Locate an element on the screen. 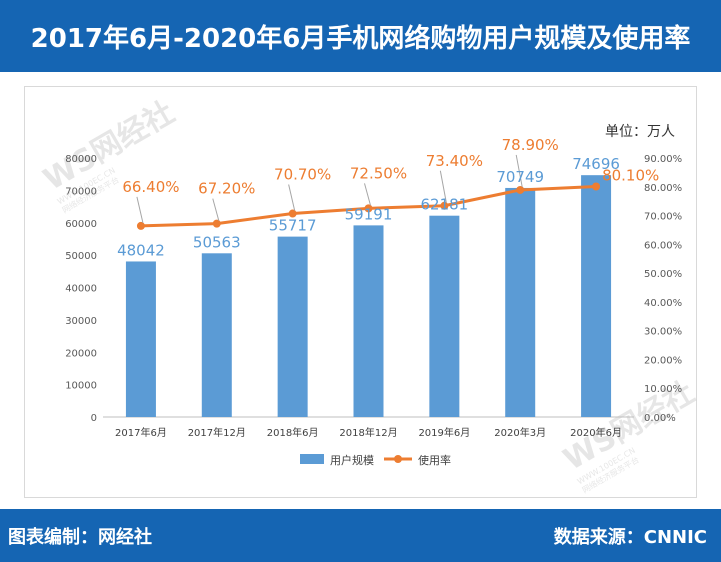  line-data-label: 70.70% is located at coordinates (302, 175).